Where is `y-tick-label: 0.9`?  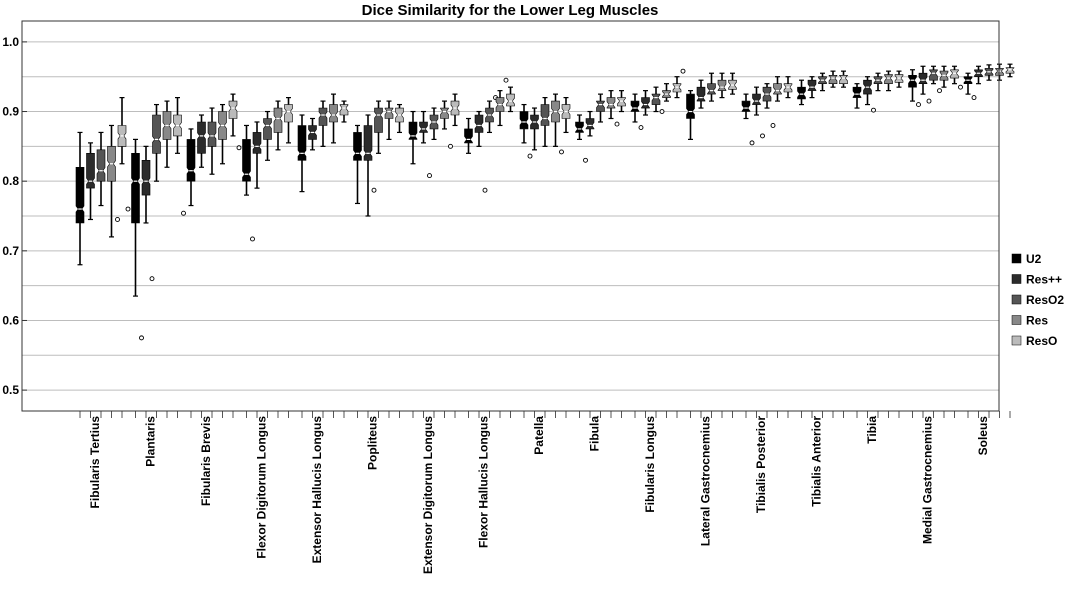 y-tick-label: 0.9 is located at coordinates (10, 112).